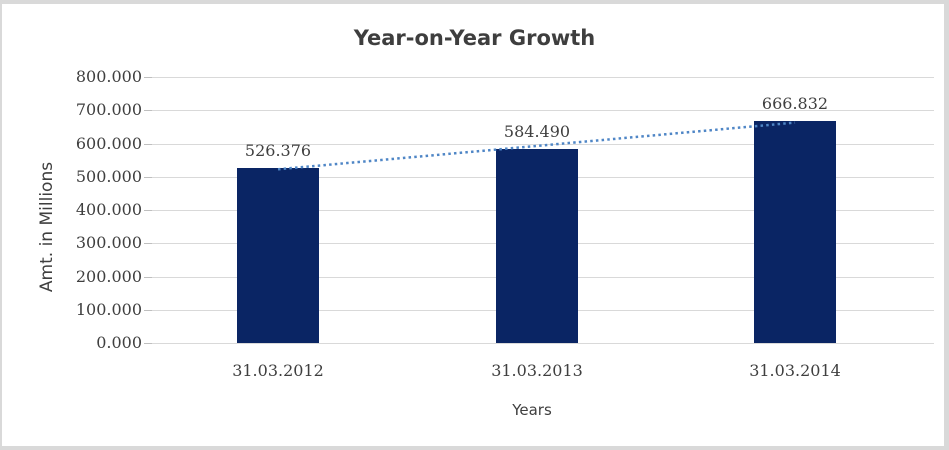  Describe the element at coordinates (532, 410) in the screenshot. I see `x-axis-title: Years` at that location.